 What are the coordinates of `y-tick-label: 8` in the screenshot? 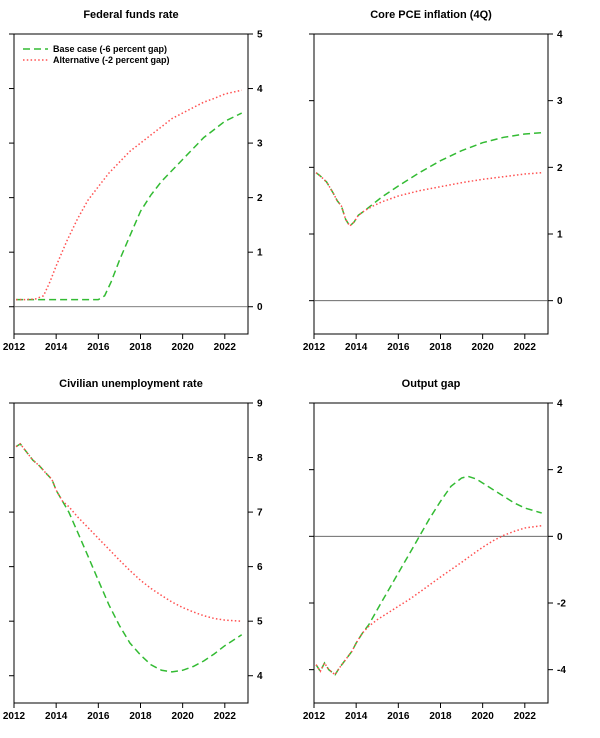 It's located at (260, 458).